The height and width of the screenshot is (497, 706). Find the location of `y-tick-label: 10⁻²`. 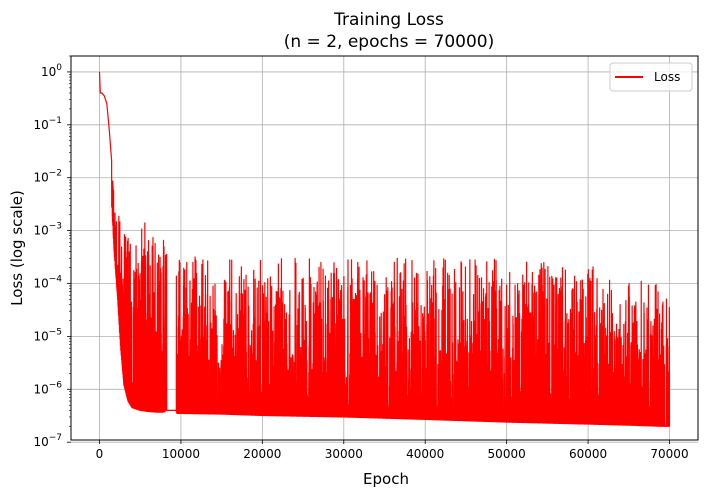

y-tick-label: 10⁻² is located at coordinates (47, 177).